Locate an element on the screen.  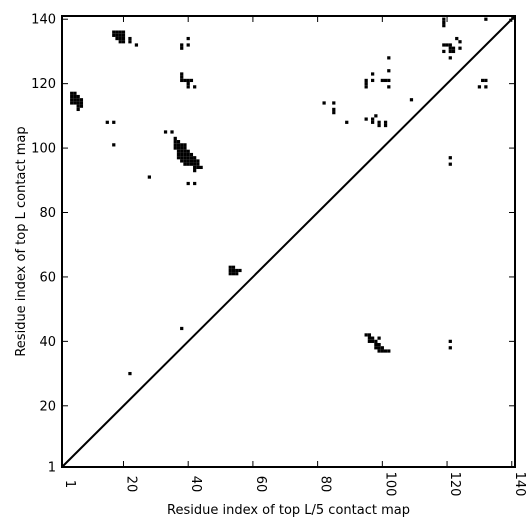
x-tick-label: 1 is located at coordinates (69, 484).